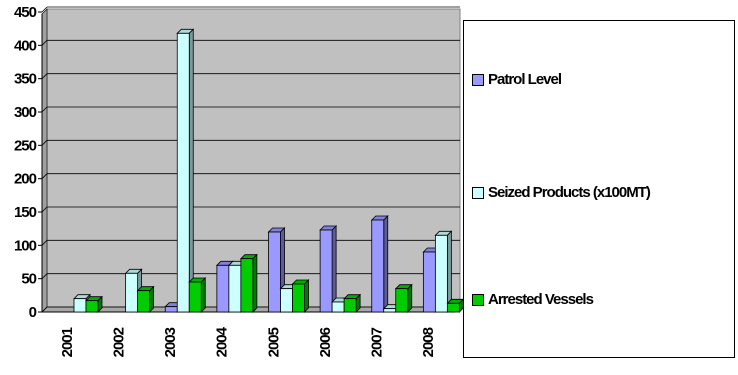  What do you see at coordinates (25, 45) in the screenshot?
I see `y-tick-label-400: 400` at bounding box center [25, 45].